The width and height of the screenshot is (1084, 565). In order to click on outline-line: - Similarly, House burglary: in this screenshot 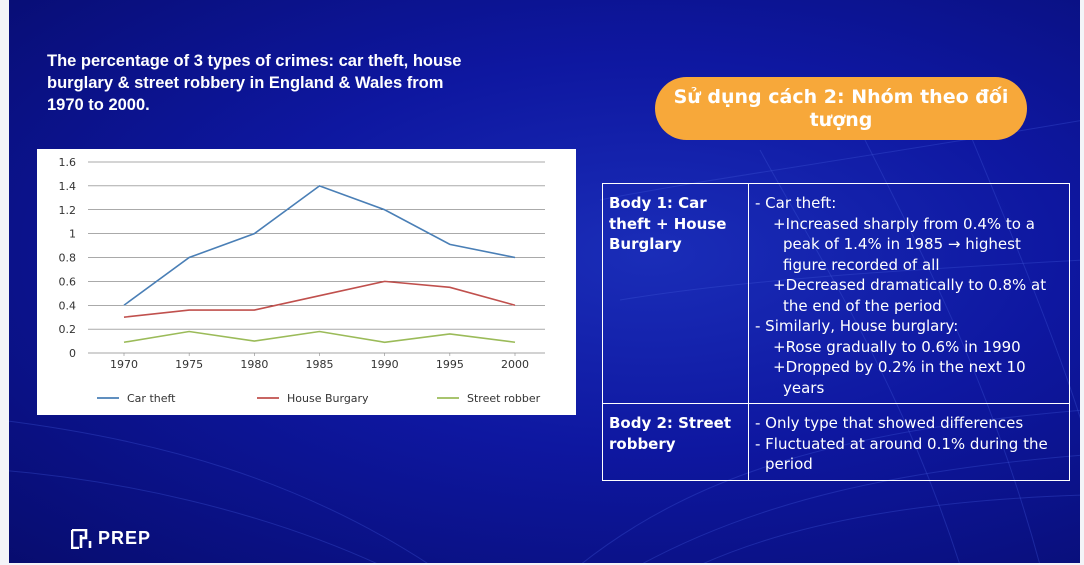, I will do `click(857, 326)`.